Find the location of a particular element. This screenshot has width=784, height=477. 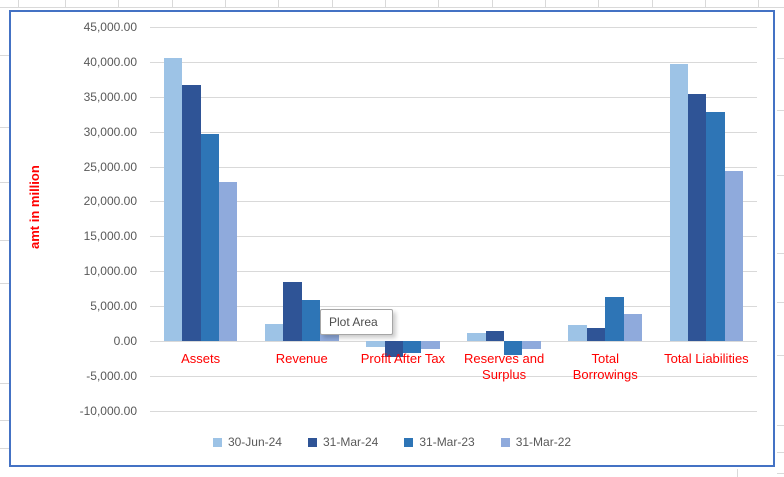

category-axis-label: Profit After Tax is located at coordinates (403, 358).